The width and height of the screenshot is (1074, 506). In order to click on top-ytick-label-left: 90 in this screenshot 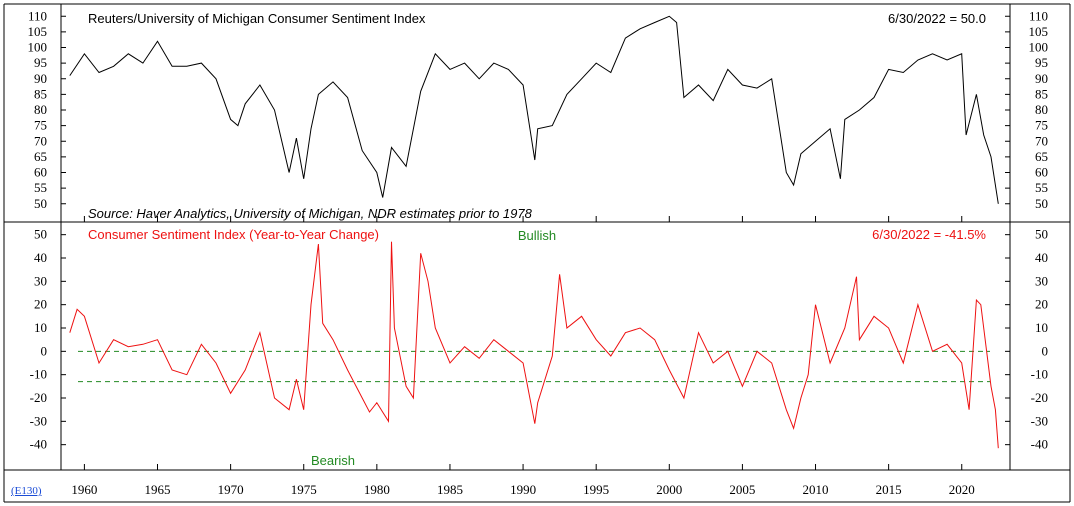, I will do `click(40, 78)`.